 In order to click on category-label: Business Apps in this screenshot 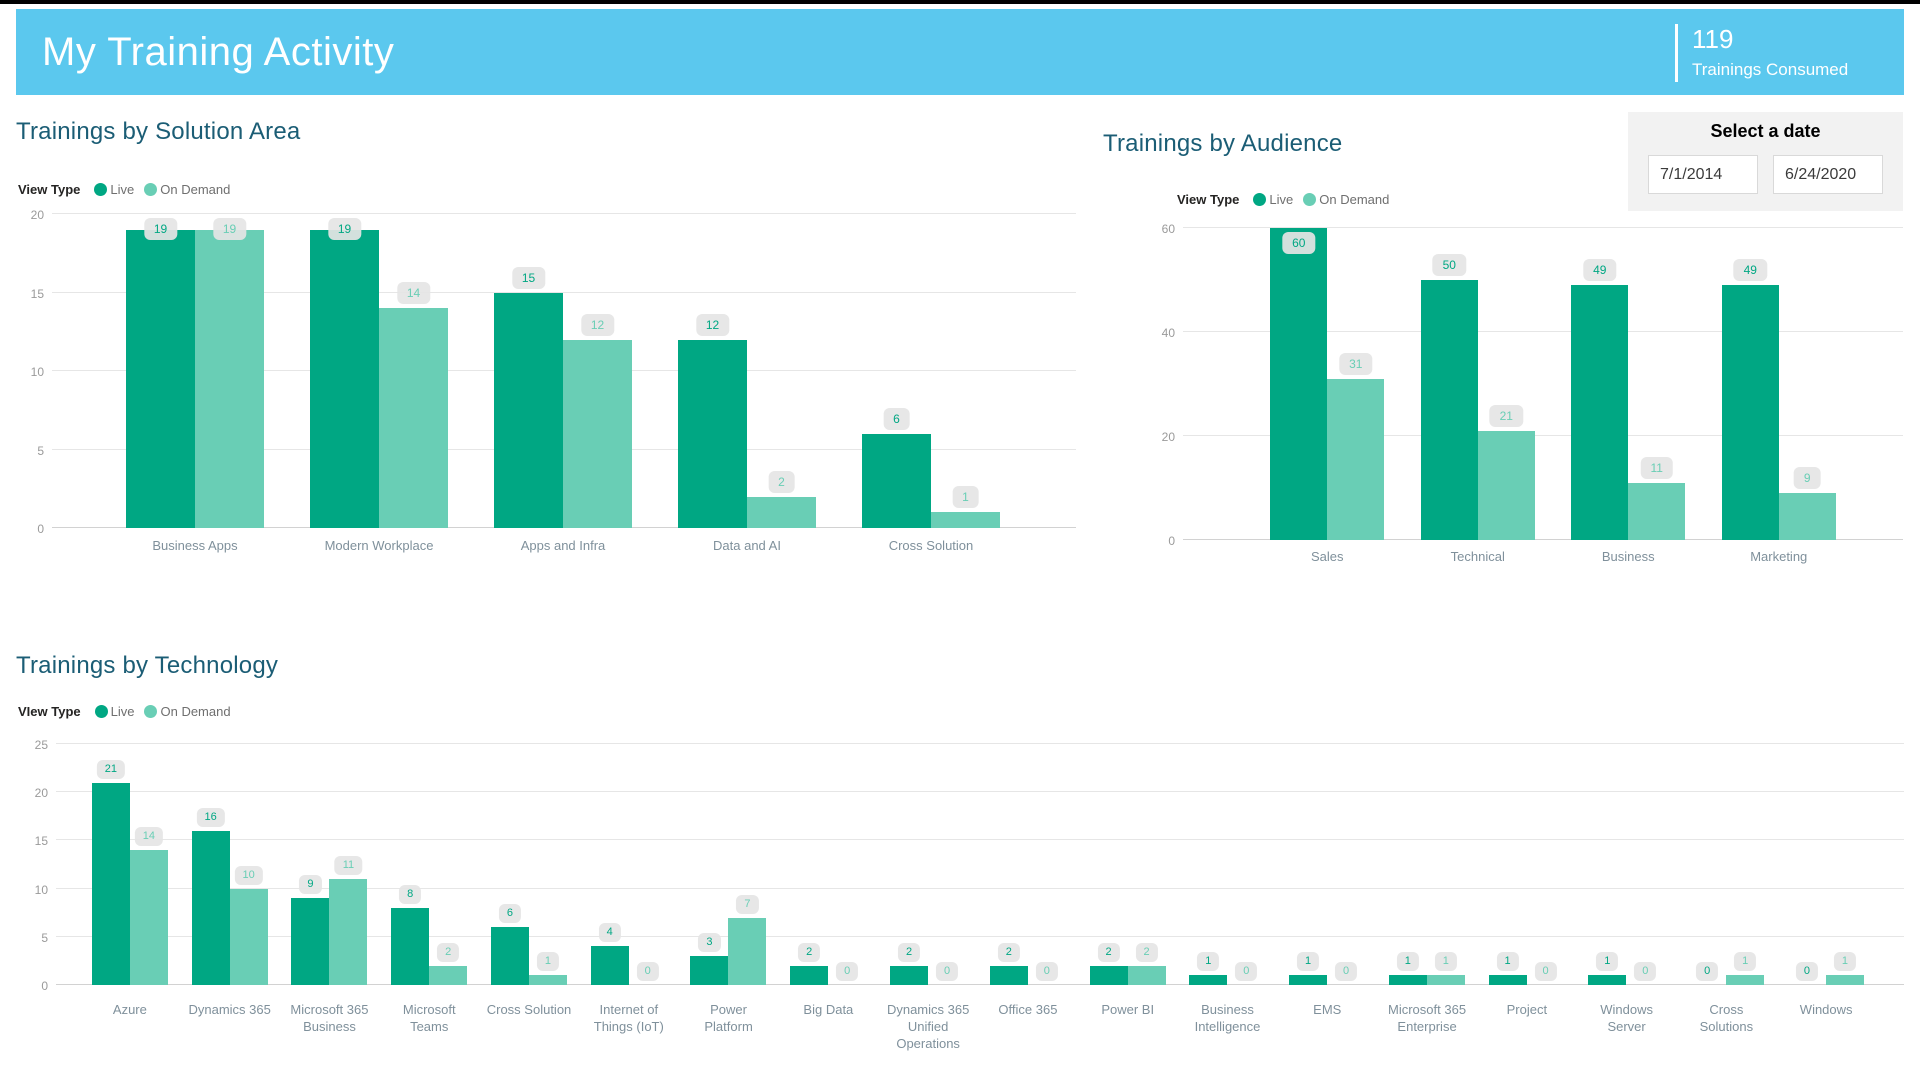, I will do `click(195, 545)`.